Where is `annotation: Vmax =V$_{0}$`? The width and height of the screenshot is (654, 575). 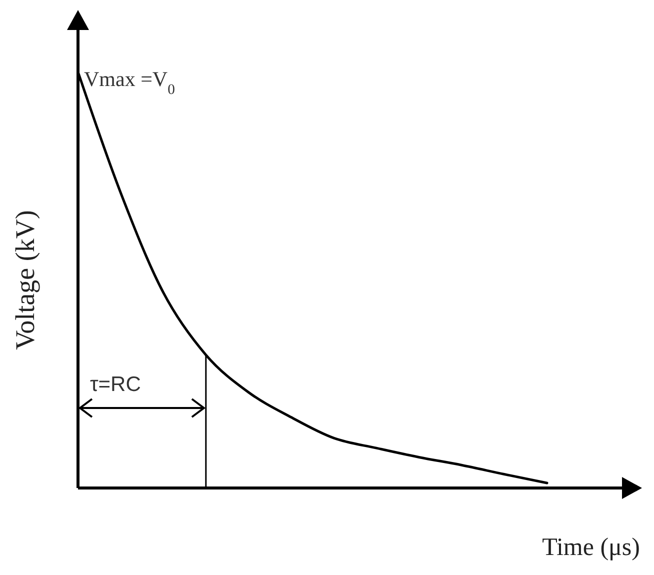
annotation: Vmax =V$_{0}$ is located at coordinates (129, 82).